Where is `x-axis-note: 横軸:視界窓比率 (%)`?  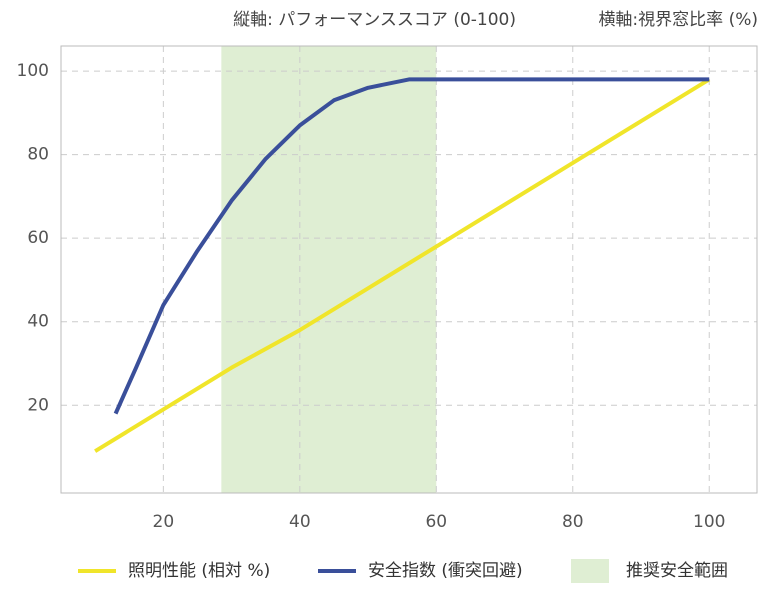
x-axis-note: 横軸:視界窓比率 (%) is located at coordinates (678, 20).